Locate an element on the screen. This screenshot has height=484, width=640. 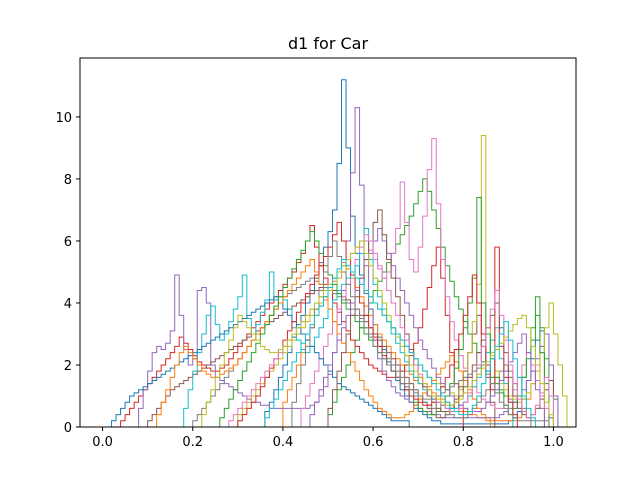
x-tick-label: 0.6 is located at coordinates (373, 442).